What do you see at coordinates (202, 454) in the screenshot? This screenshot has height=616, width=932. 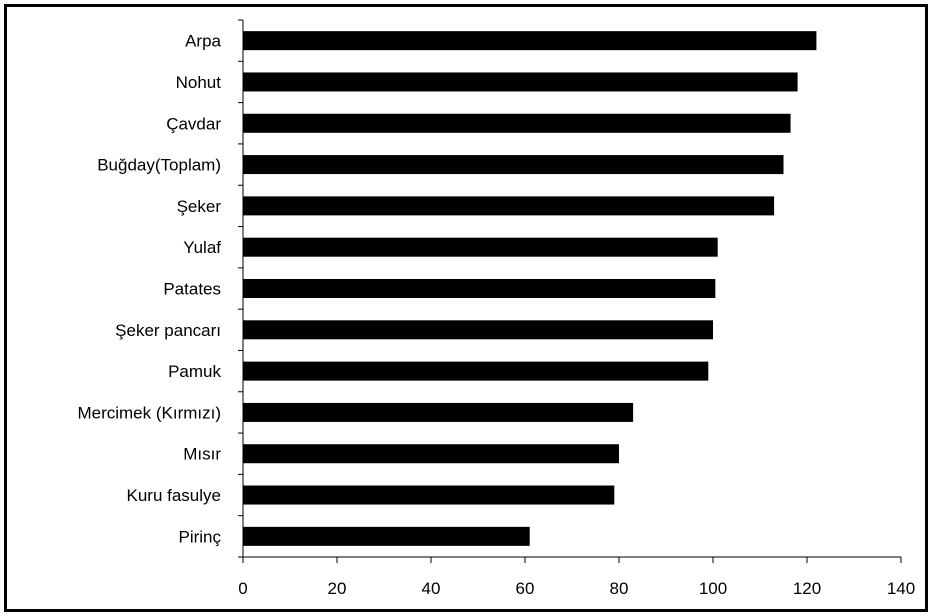 I see `category-label: Mısır` at bounding box center [202, 454].